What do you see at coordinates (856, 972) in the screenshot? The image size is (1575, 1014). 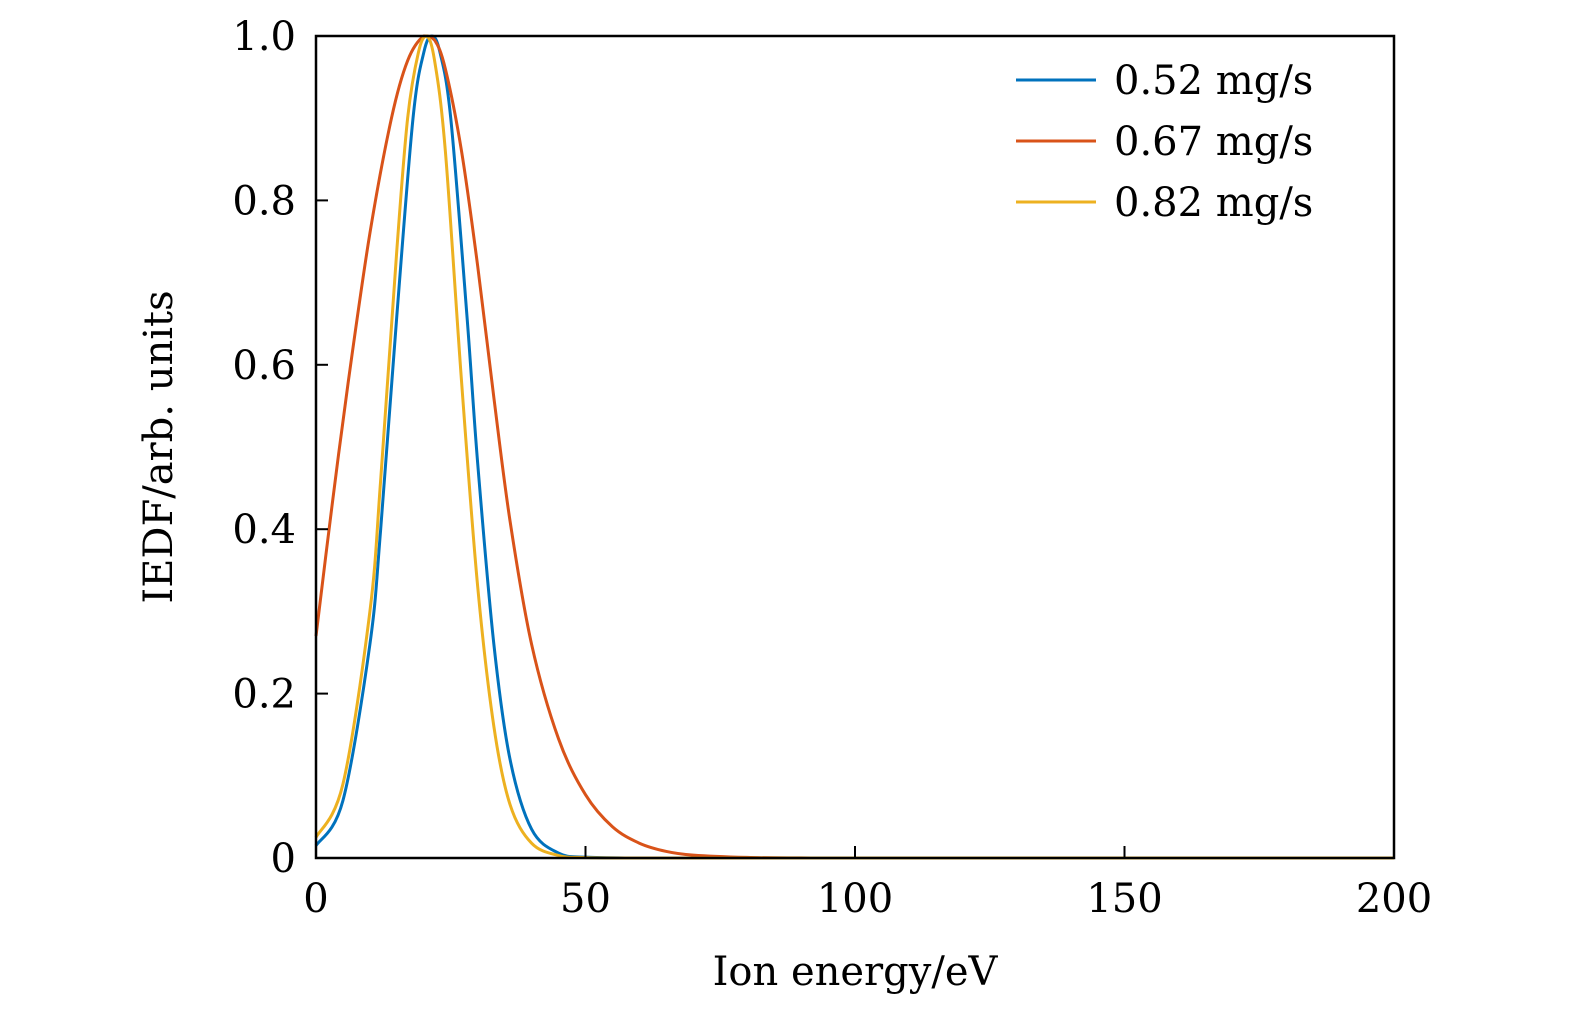 I see `x-axis-label: Ion energy/eV` at bounding box center [856, 972].